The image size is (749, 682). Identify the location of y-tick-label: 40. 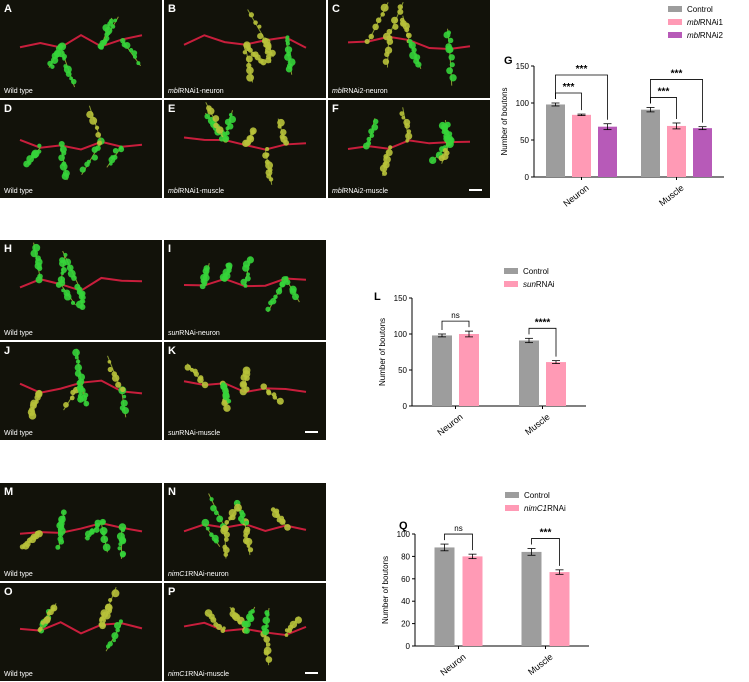
(405, 601).